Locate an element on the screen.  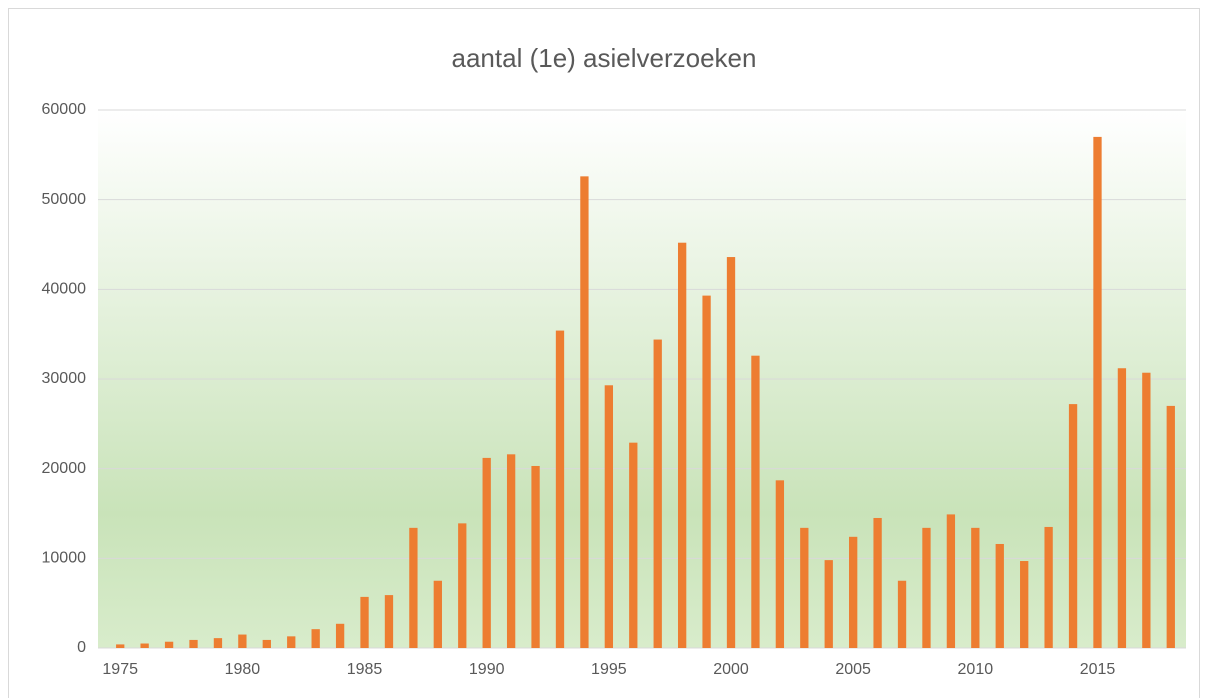
y-tick-label: 10000 is located at coordinates (64, 558).